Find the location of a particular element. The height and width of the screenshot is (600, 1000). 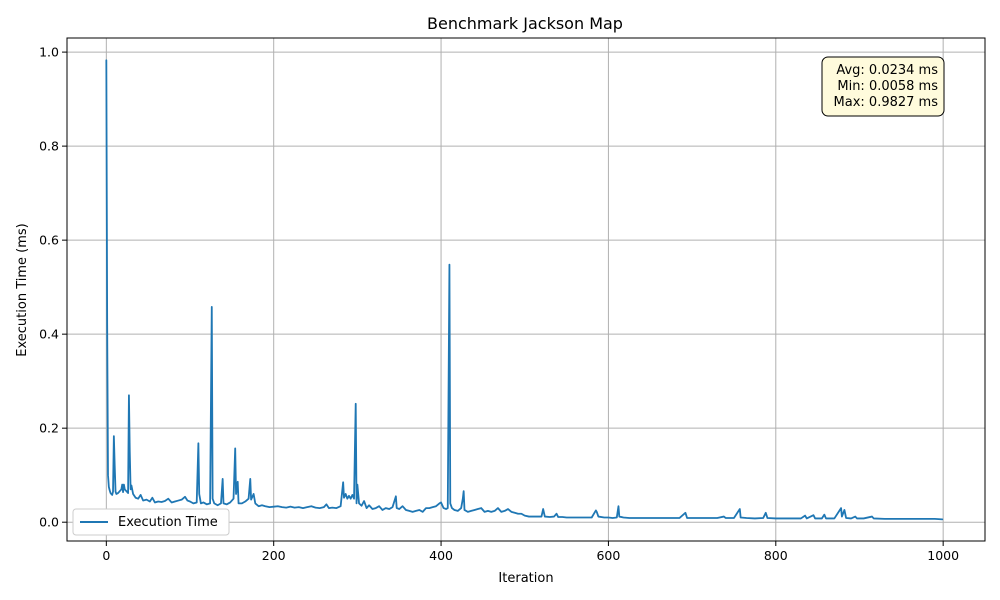

legend: Execution Time is located at coordinates (151, 522).